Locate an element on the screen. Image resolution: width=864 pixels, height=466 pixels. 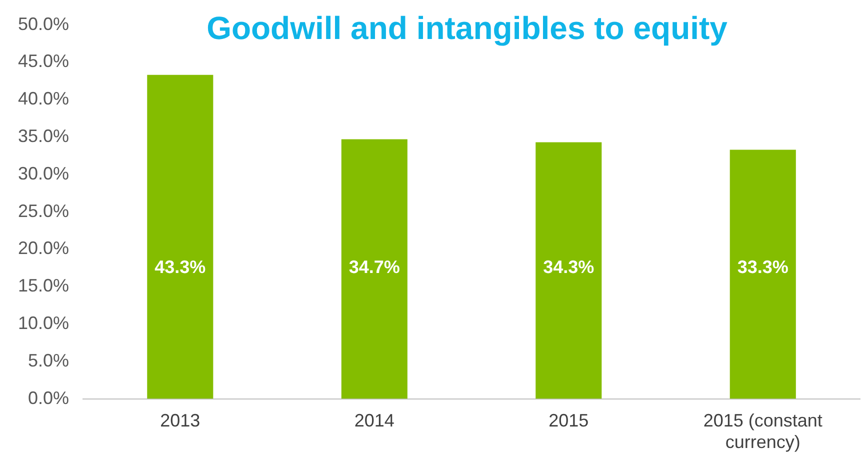
y-tick-label: 25.0% is located at coordinates (44, 210).